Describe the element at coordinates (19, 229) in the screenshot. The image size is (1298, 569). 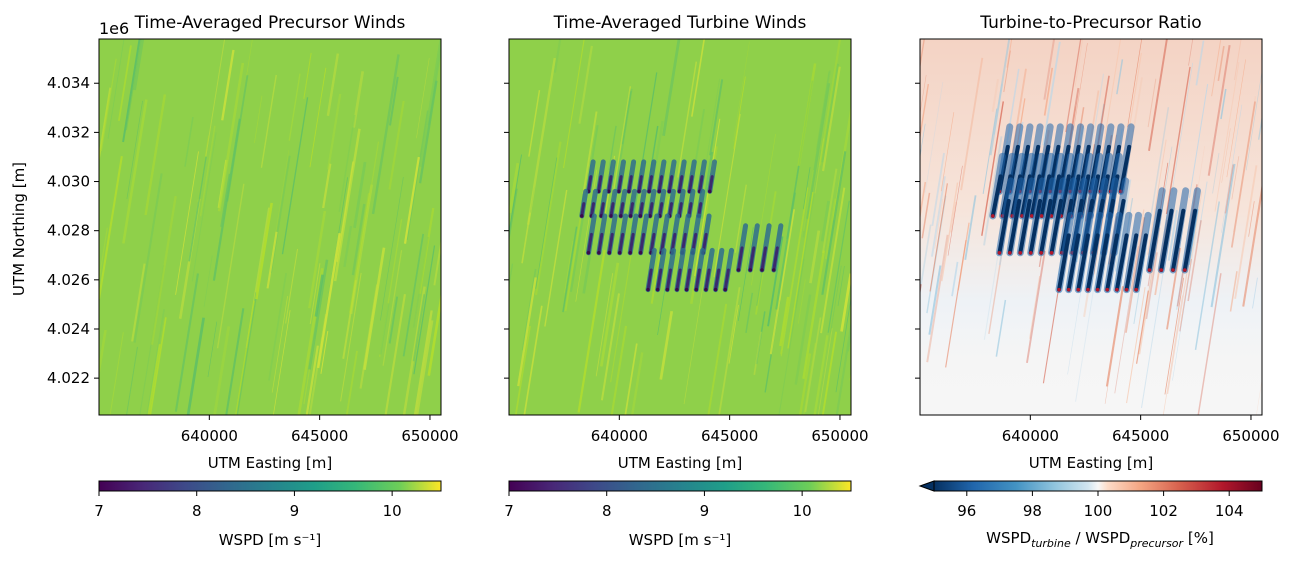
I see `y-axis-label: UTM Northing [m]` at that location.